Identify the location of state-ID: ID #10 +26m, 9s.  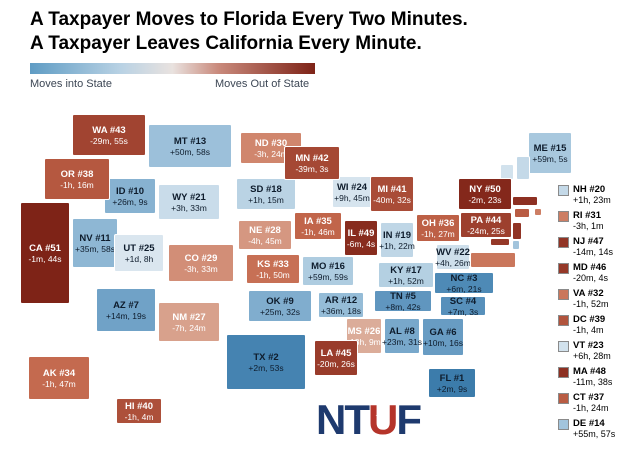
(130, 196).